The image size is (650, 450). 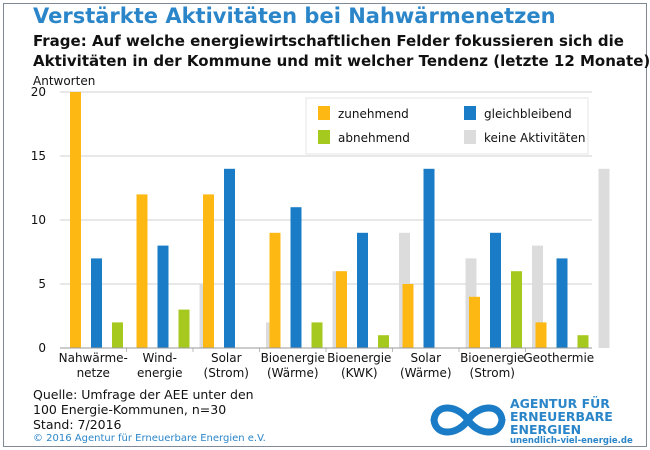 I want to click on y-axis-label: Antworten, so click(x=64, y=81).